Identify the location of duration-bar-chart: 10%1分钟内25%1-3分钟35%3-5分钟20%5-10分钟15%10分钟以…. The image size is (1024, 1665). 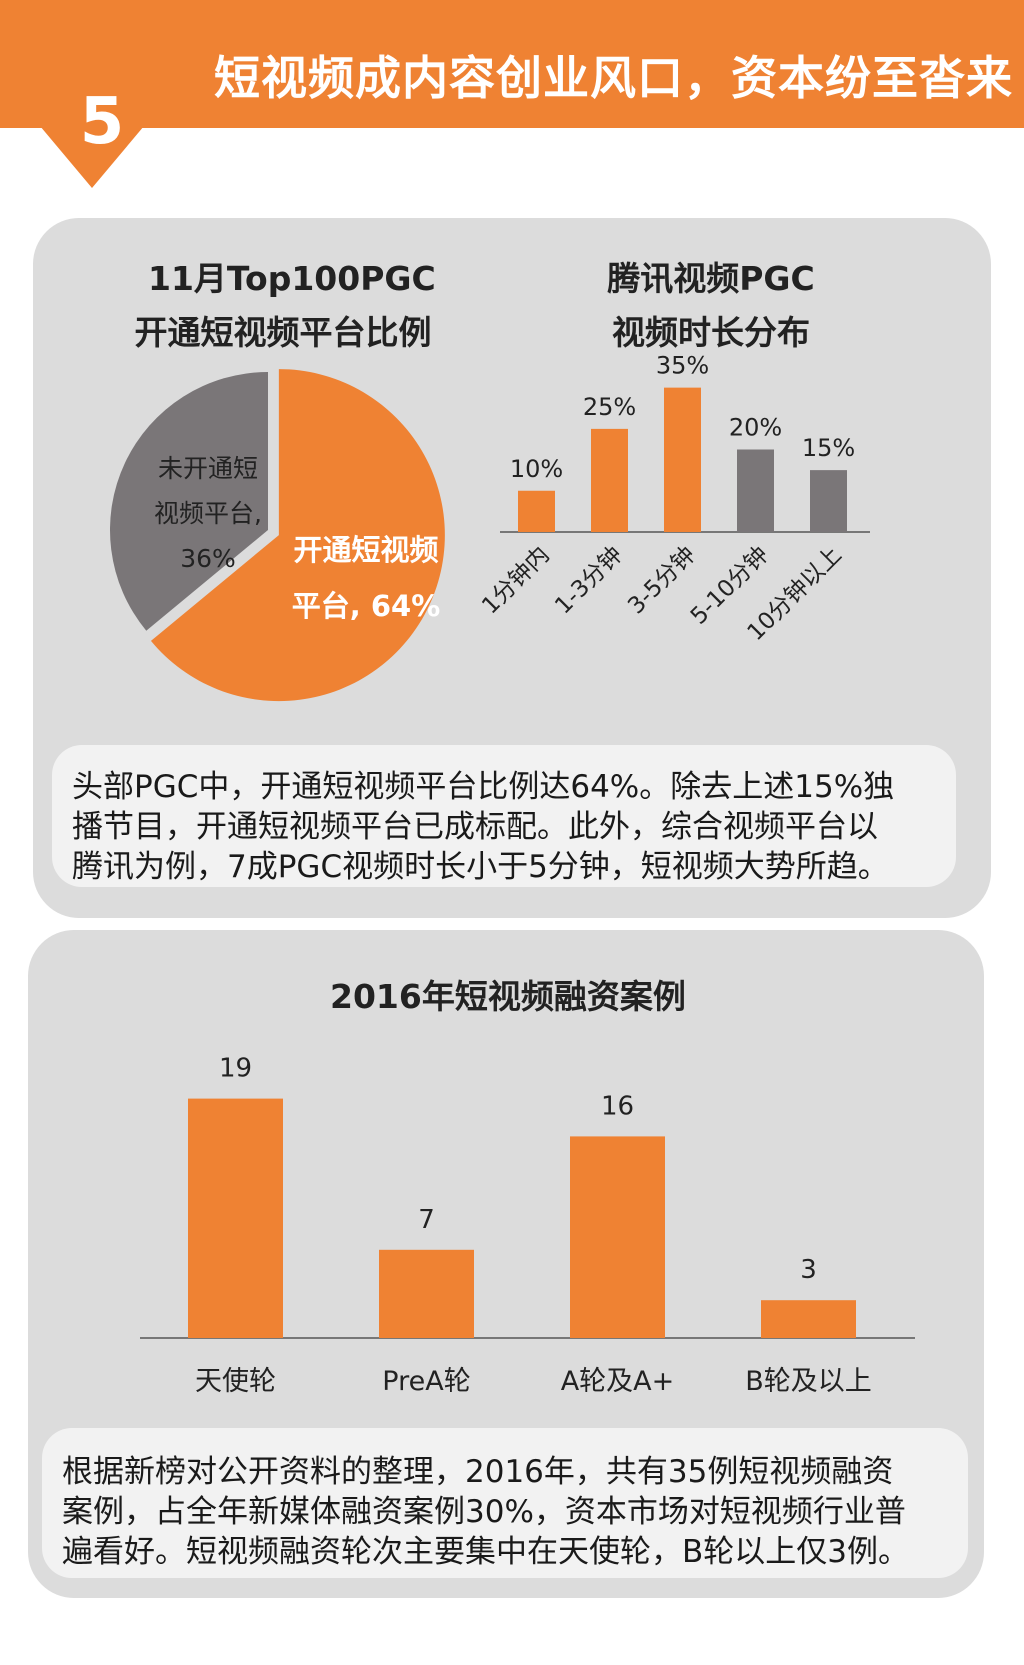
(673, 499).